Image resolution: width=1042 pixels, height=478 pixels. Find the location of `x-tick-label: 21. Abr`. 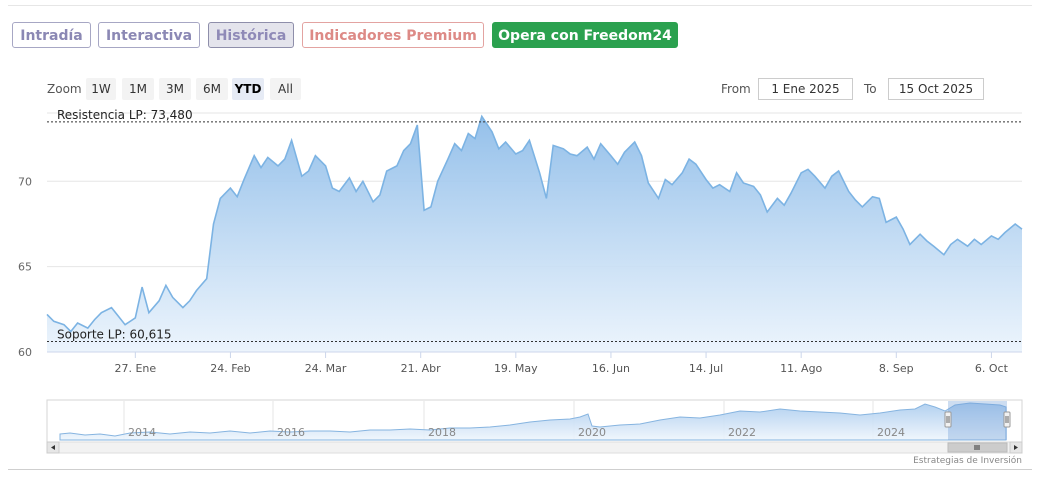

x-tick-label: 21. Abr is located at coordinates (421, 368).